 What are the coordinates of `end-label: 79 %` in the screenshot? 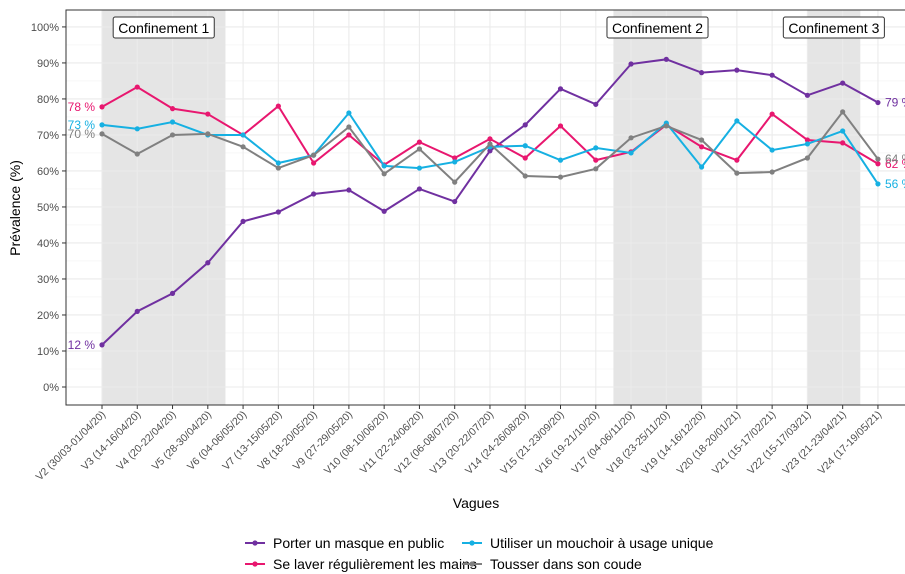 It's located at (895, 103).